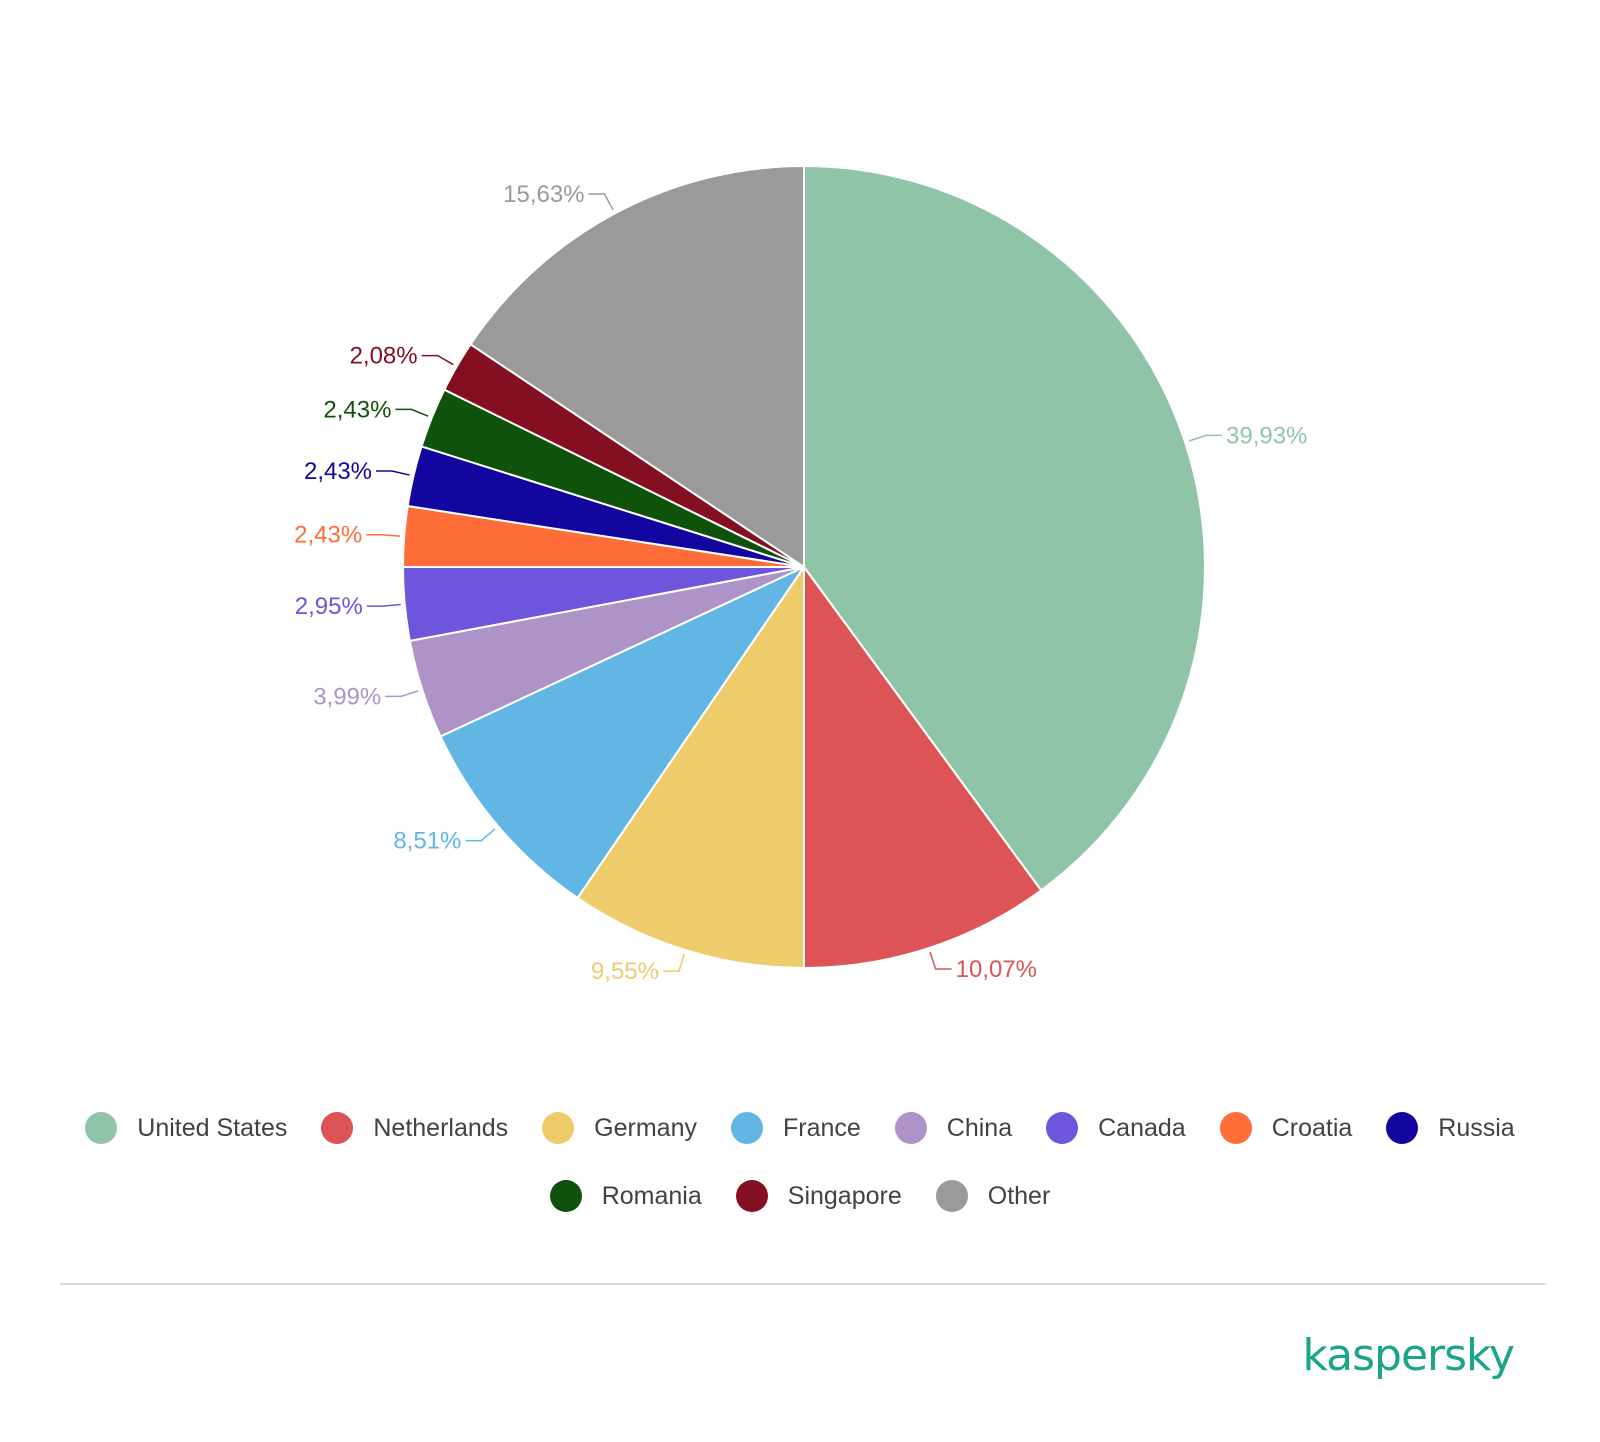 Image resolution: width=1600 pixels, height=1442 pixels. What do you see at coordinates (347, 696) in the screenshot?
I see `value-label-china: 3,99%` at bounding box center [347, 696].